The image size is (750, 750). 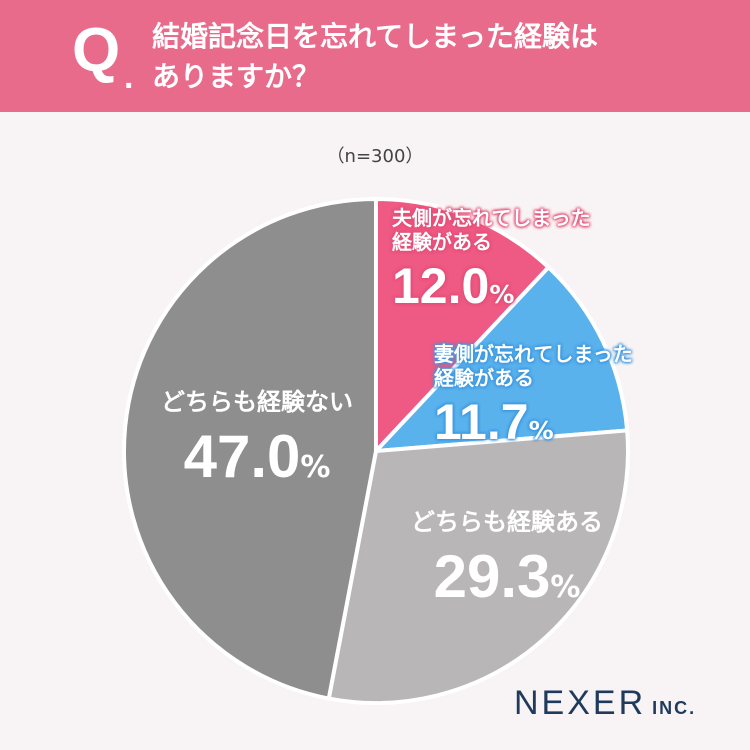 I want to click on question-line-1: 結婚記念日を忘れてしまった経験は, so click(x=375, y=36).